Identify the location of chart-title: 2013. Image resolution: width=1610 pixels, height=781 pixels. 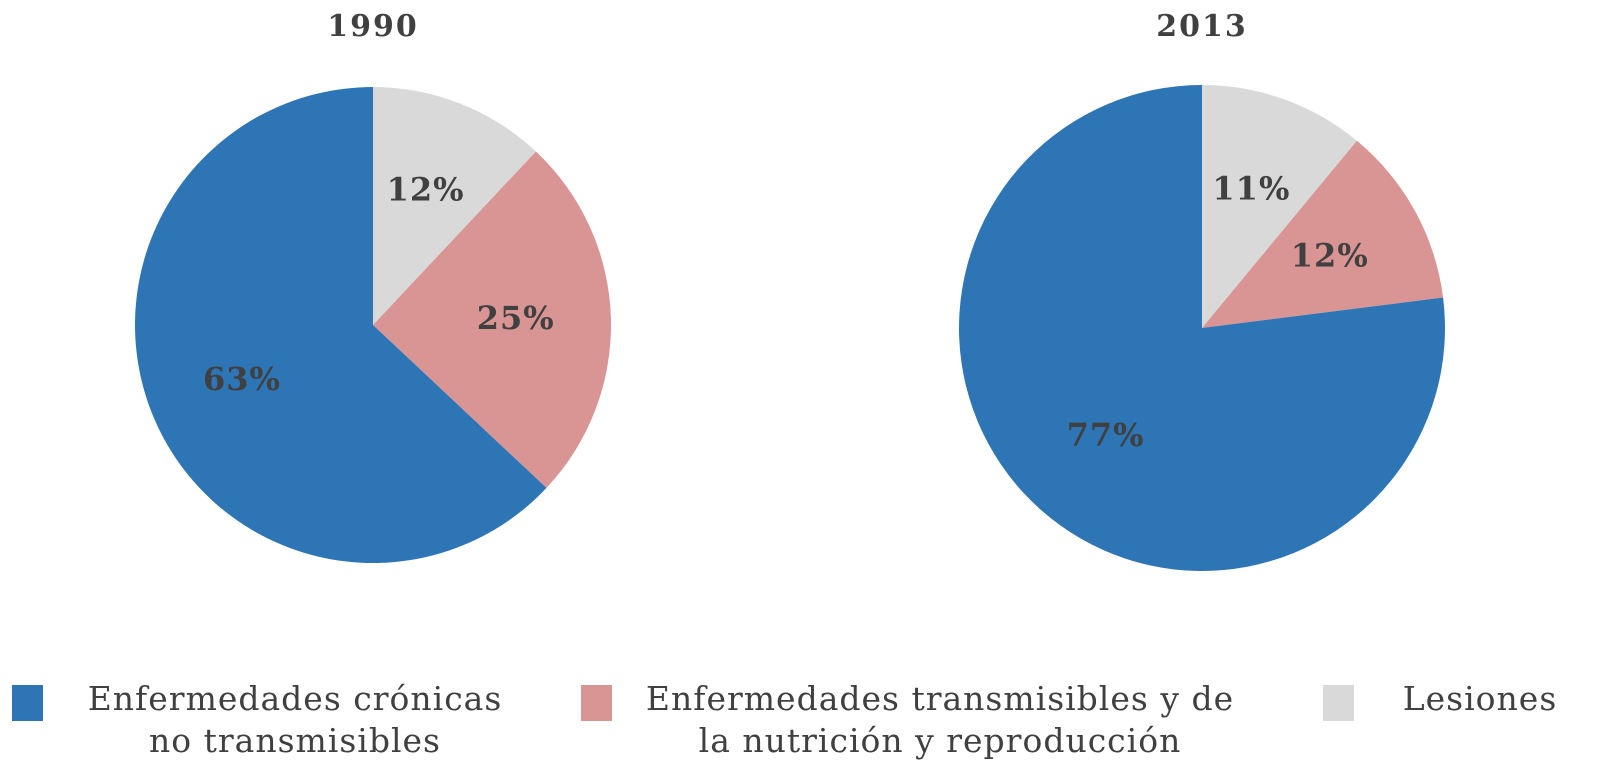
(1202, 26).